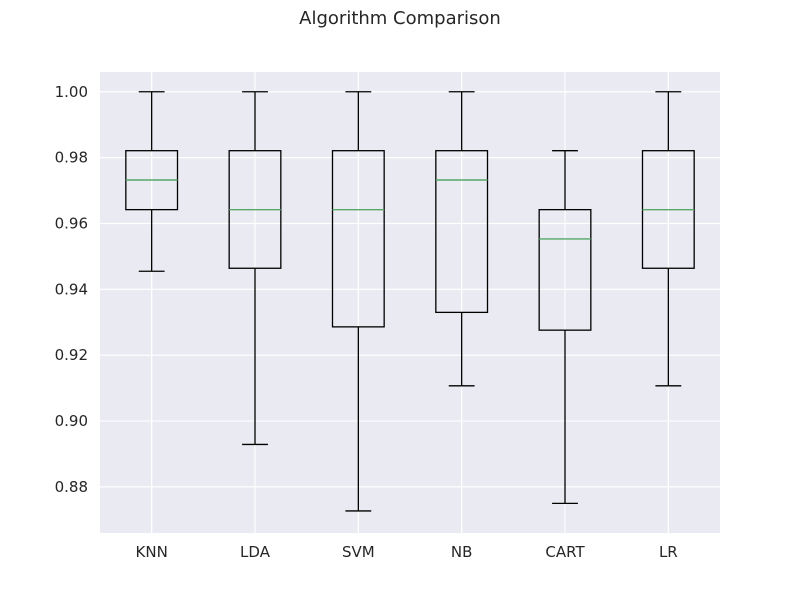 The image size is (800, 600). What do you see at coordinates (152, 552) in the screenshot?
I see `x-tick-label: KNN` at bounding box center [152, 552].